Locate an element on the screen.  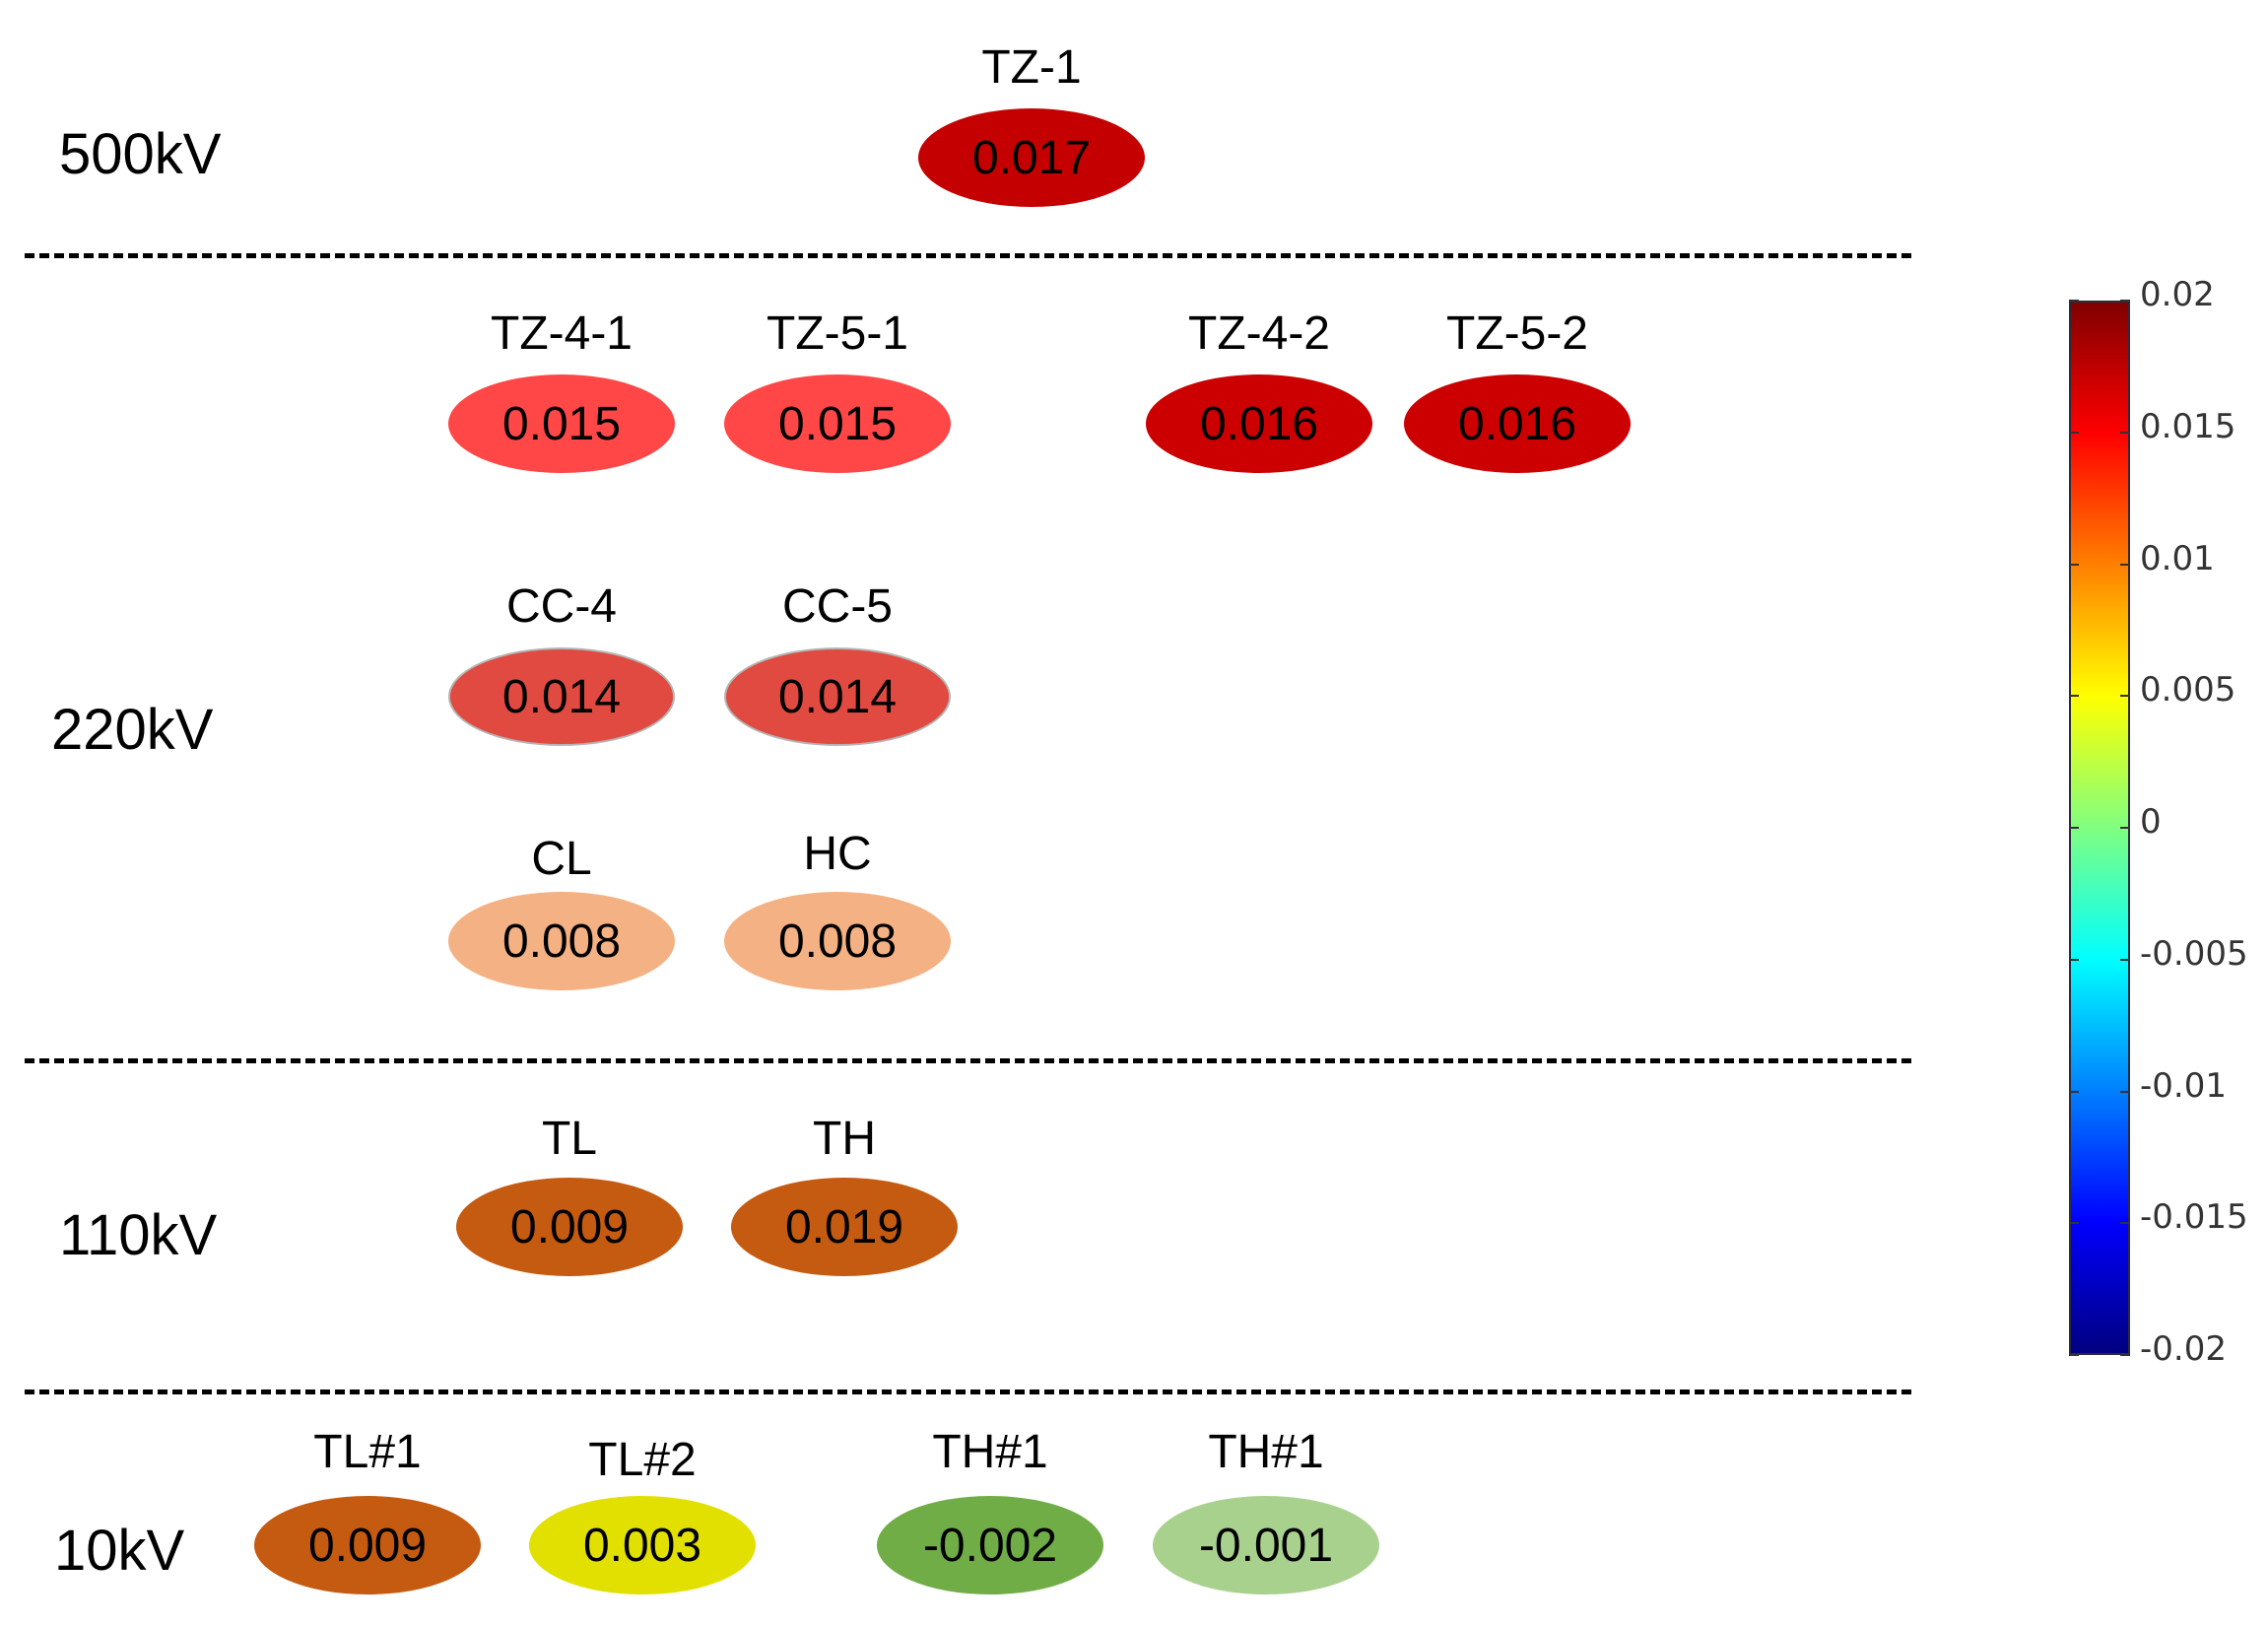
node-name: TZ-4-1 is located at coordinates (562, 333).